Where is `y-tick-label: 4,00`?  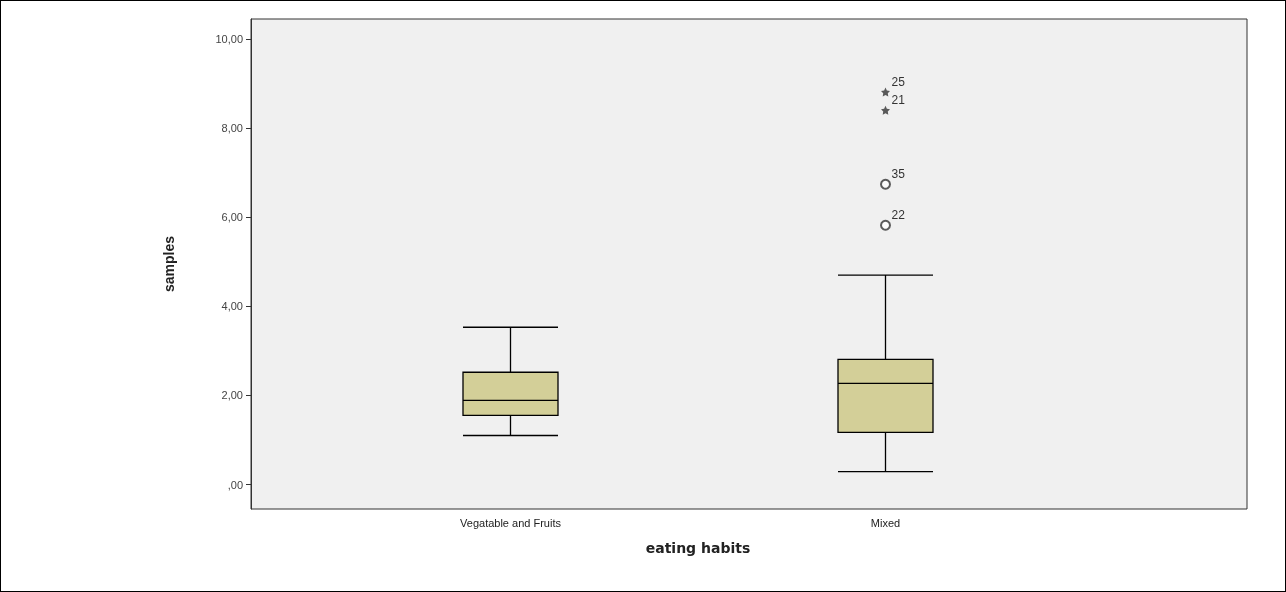 y-tick-label: 4,00 is located at coordinates (232, 306).